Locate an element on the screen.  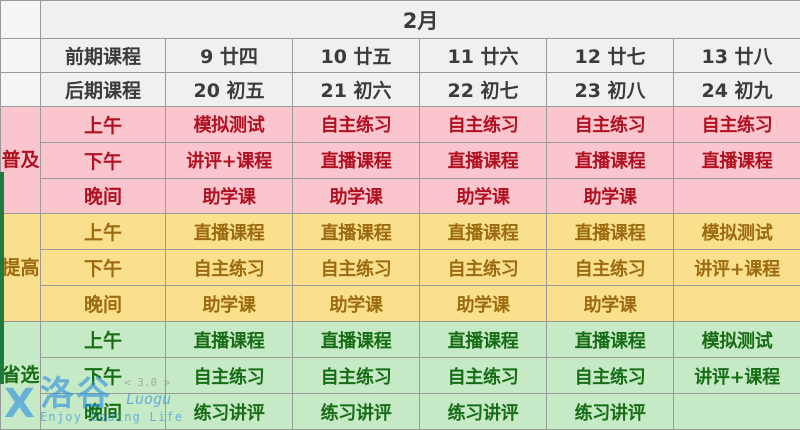
section-1-row-2-cell-3: 助学课 is located at coordinates (610, 304).